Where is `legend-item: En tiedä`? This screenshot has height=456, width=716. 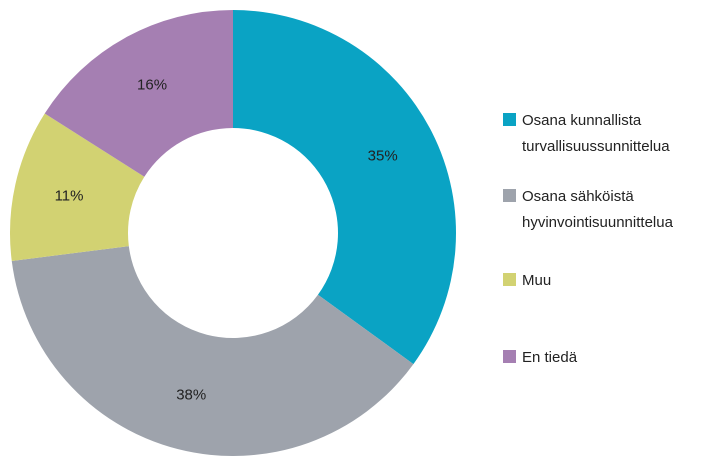
legend-item: En tiedä is located at coordinates (602, 358).